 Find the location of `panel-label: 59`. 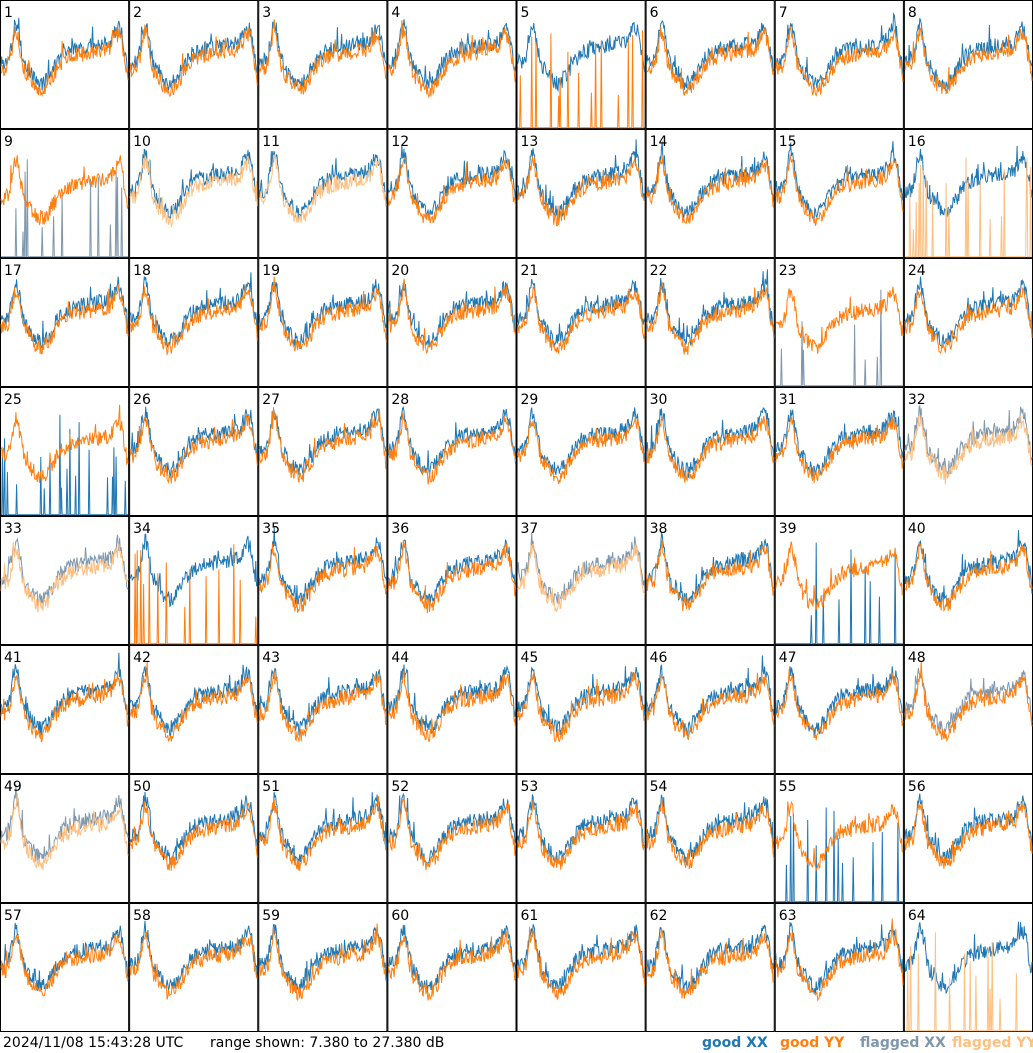

panel-label: 59 is located at coordinates (271, 916).